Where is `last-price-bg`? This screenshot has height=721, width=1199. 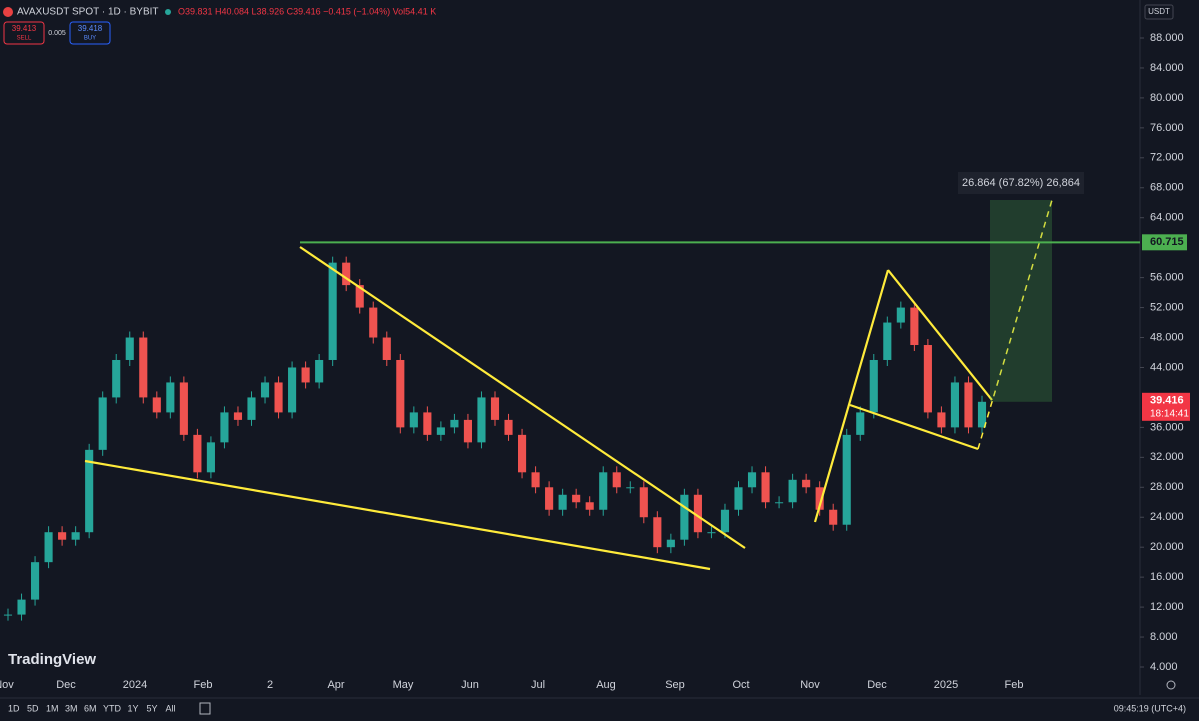
last-price-bg is located at coordinates (1166, 406).